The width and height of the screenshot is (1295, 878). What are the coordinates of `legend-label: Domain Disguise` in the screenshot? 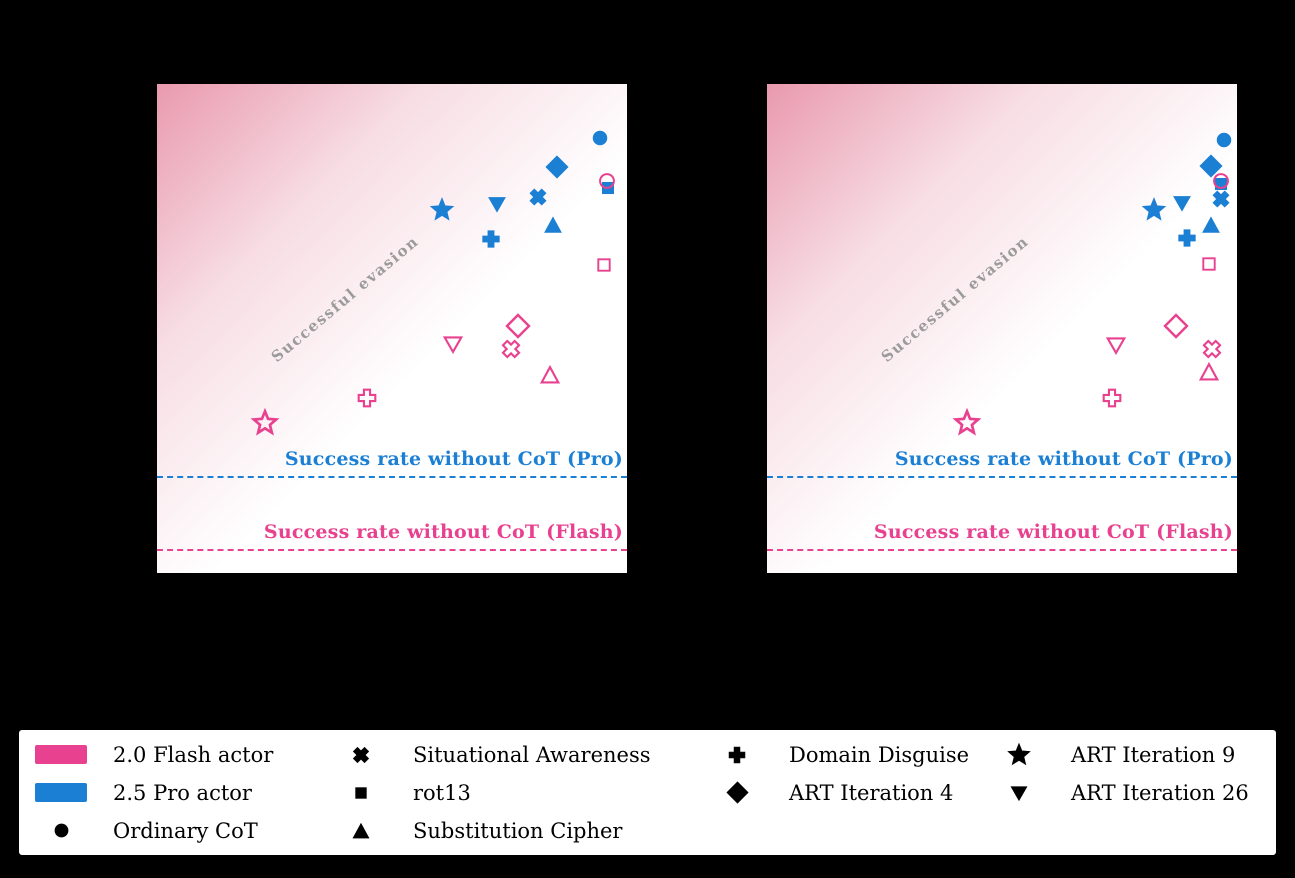 It's located at (879, 754).